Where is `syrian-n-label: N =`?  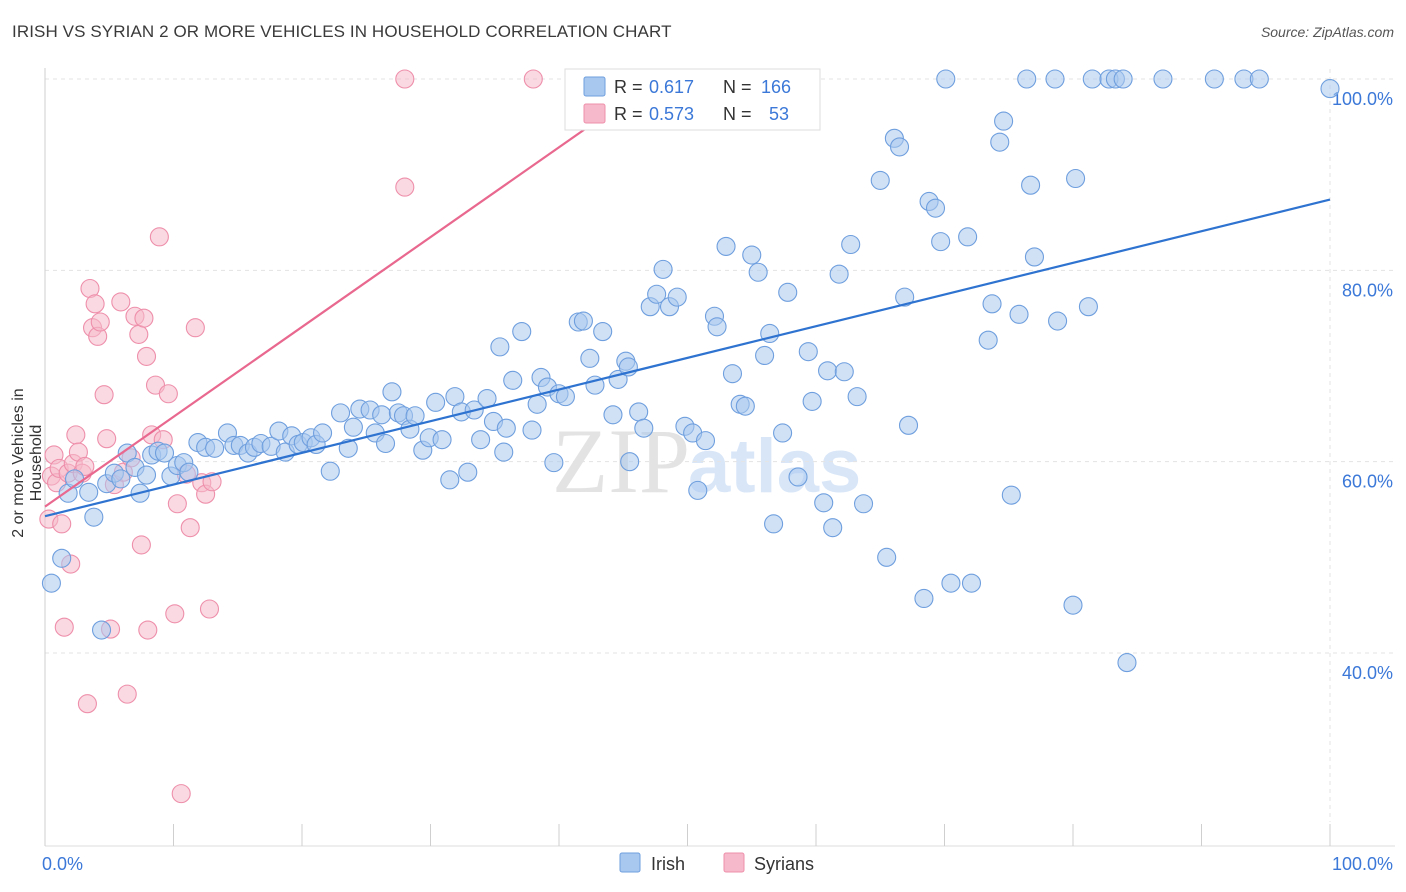
syrian-n-label: N = is located at coordinates (737, 114).